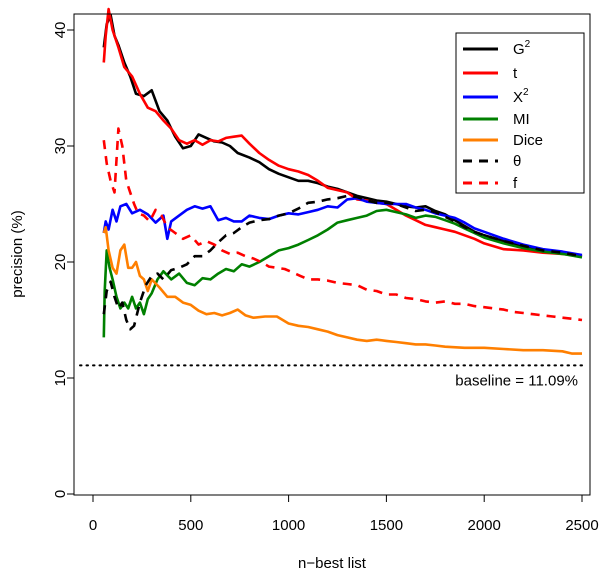 Image resolution: width=605 pixels, height=582 pixels. I want to click on x-axis: 0 500 1000 1500 2000 2500, so click(344, 514).